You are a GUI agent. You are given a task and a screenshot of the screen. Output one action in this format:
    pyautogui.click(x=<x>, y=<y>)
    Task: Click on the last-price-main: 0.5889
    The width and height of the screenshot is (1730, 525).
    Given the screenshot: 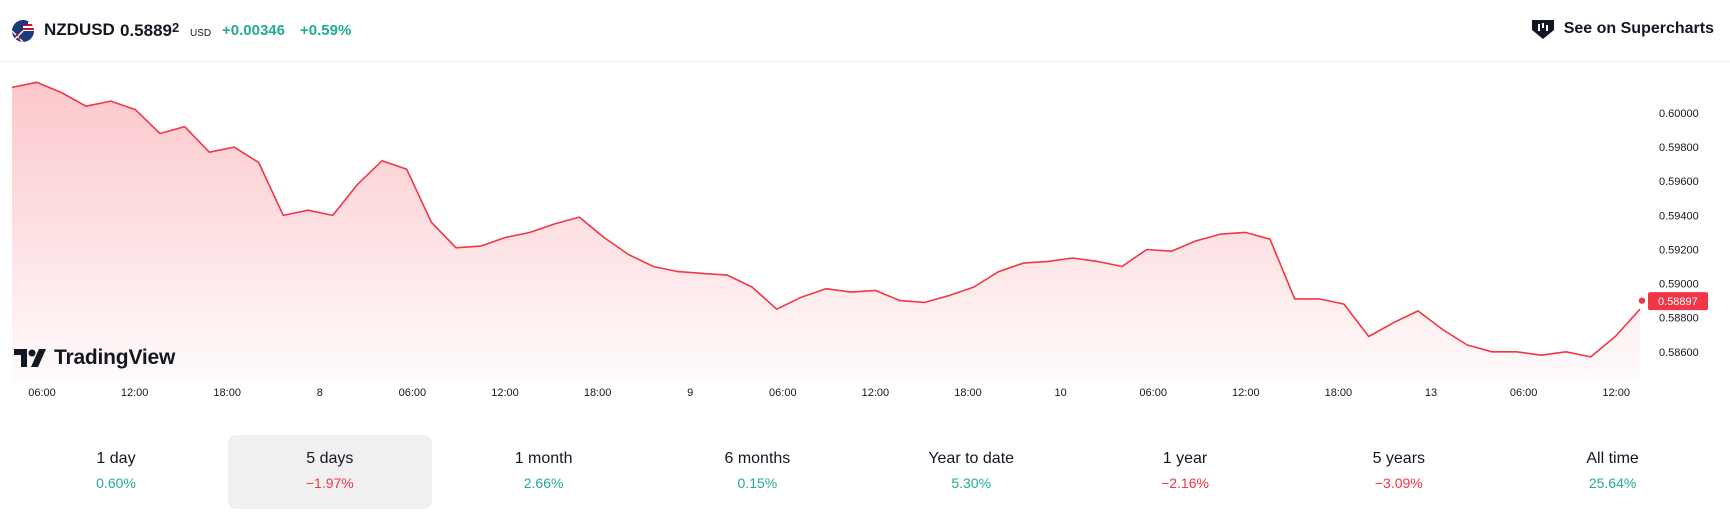 What is the action you would take?
    pyautogui.click(x=146, y=30)
    